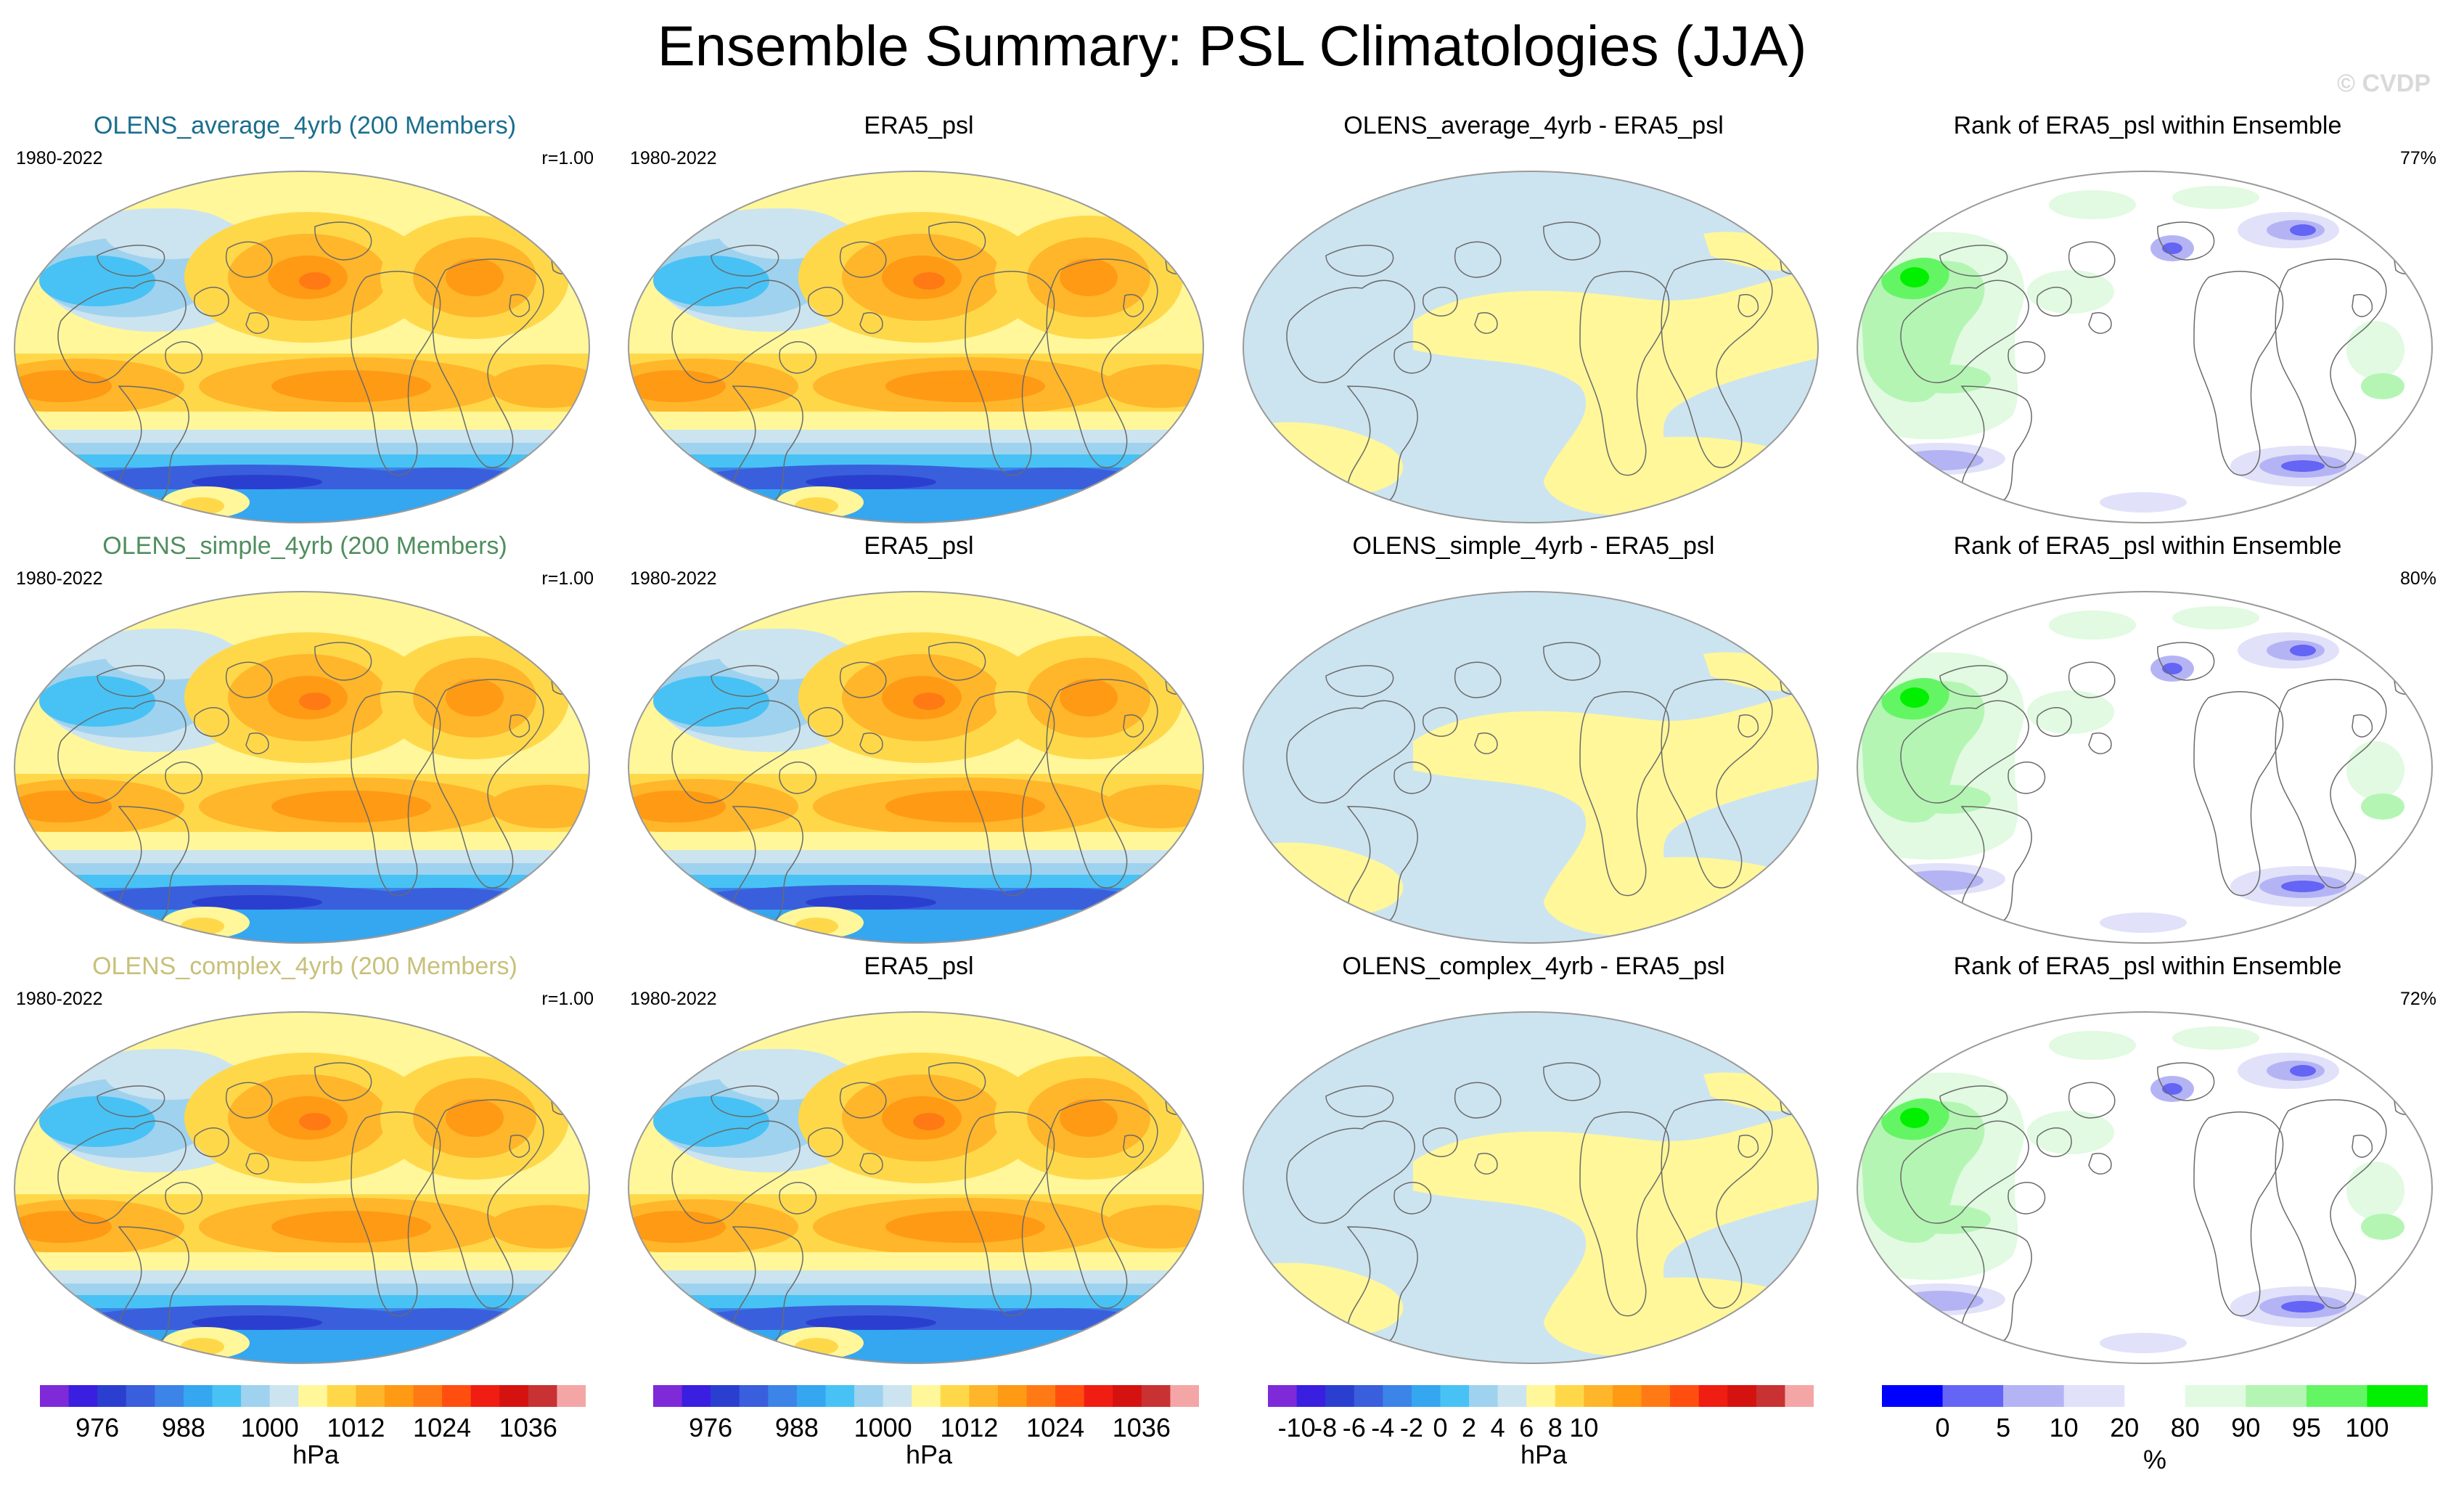  Describe the element at coordinates (305, 125) in the screenshot. I see `panel-title: OLENS_average_4yrb (200 Members)` at that location.